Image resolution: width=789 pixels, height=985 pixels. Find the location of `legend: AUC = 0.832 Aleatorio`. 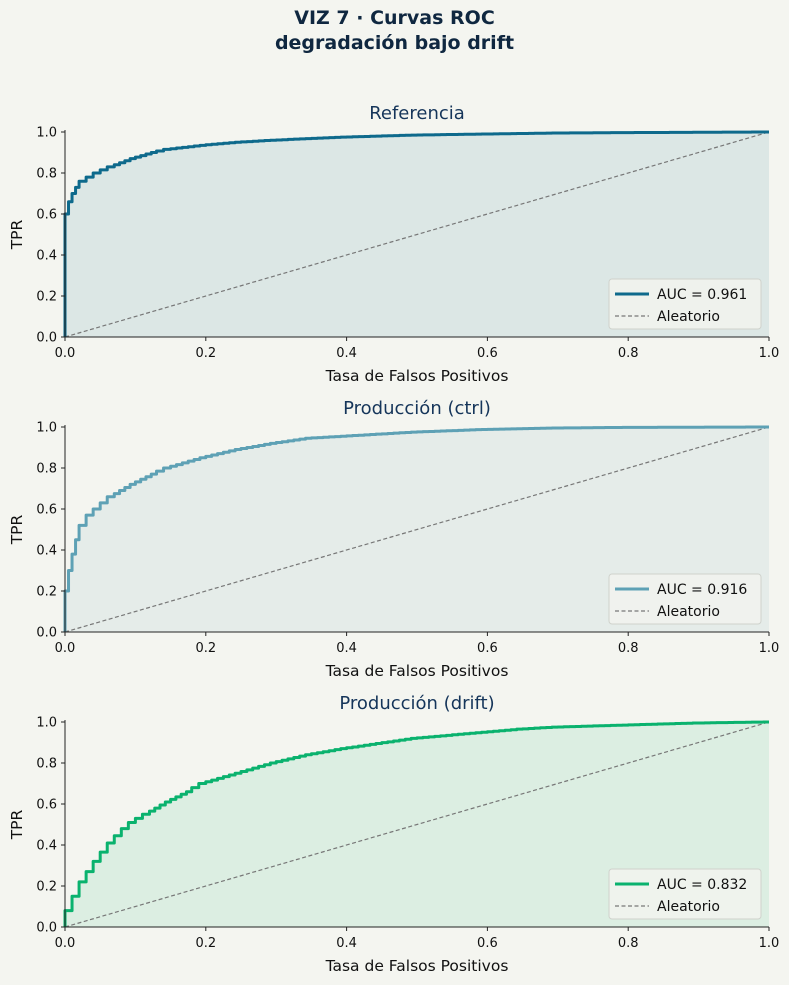

legend: AUC = 0.832 Aleatorio is located at coordinates (685, 894).